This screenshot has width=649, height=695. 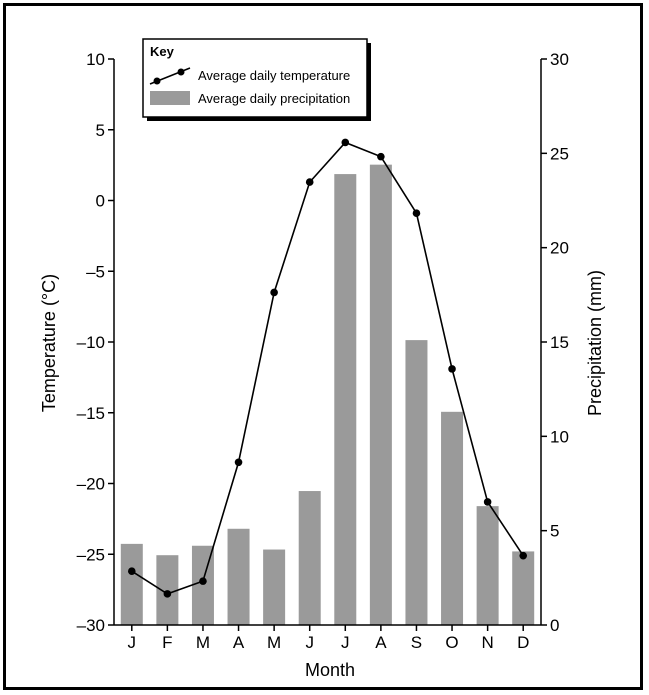 I want to click on x-tick-label-6: J, so click(x=309, y=642).